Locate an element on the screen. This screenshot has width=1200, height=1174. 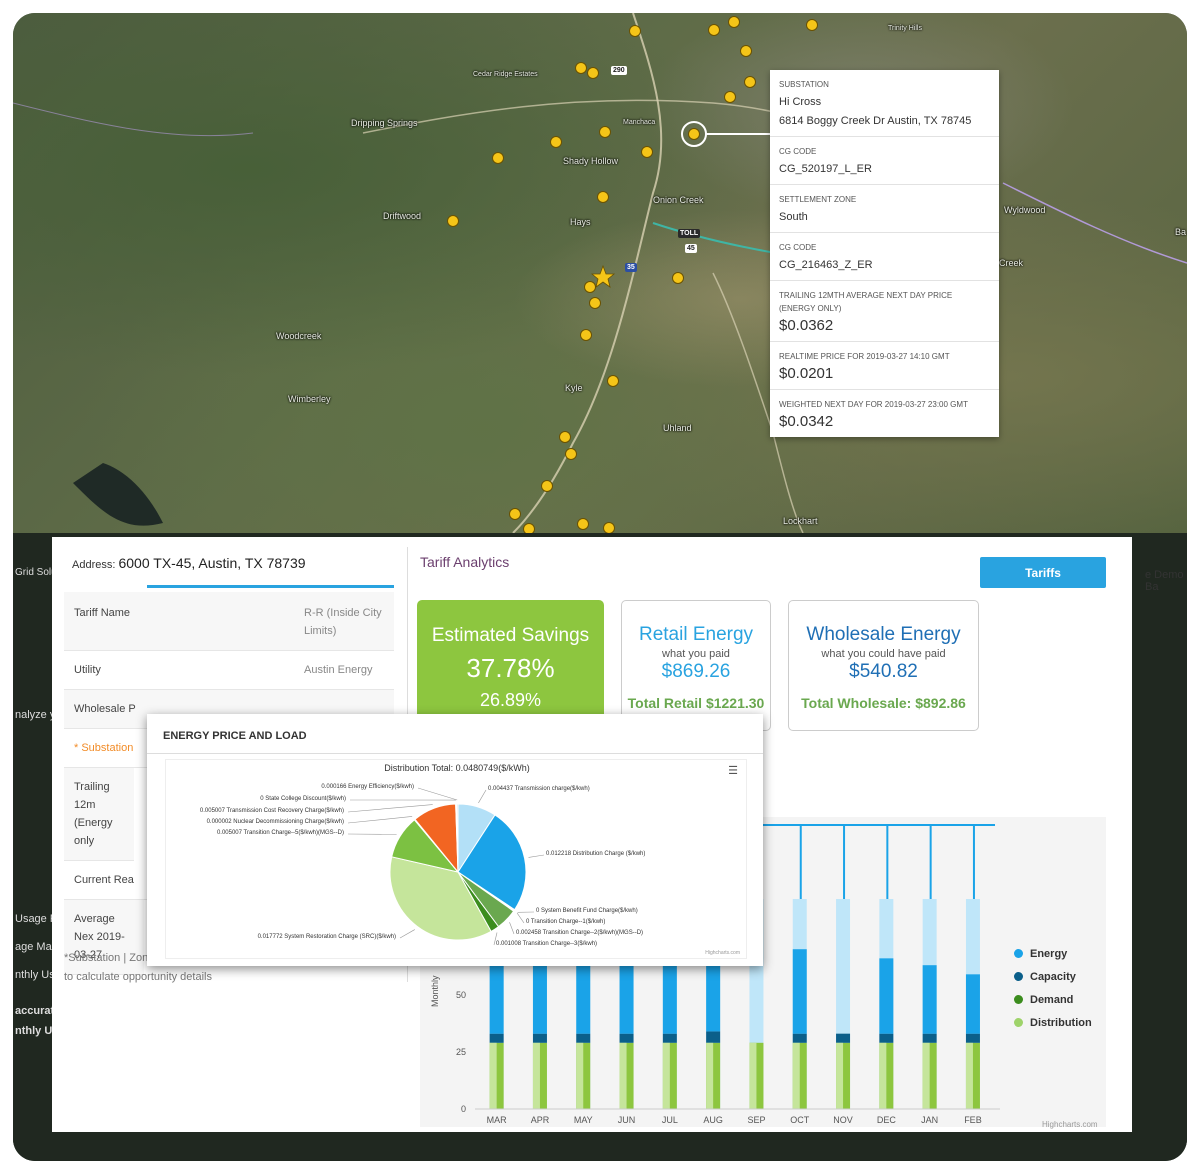
legend-label: Demand is located at coordinates (1052, 999).